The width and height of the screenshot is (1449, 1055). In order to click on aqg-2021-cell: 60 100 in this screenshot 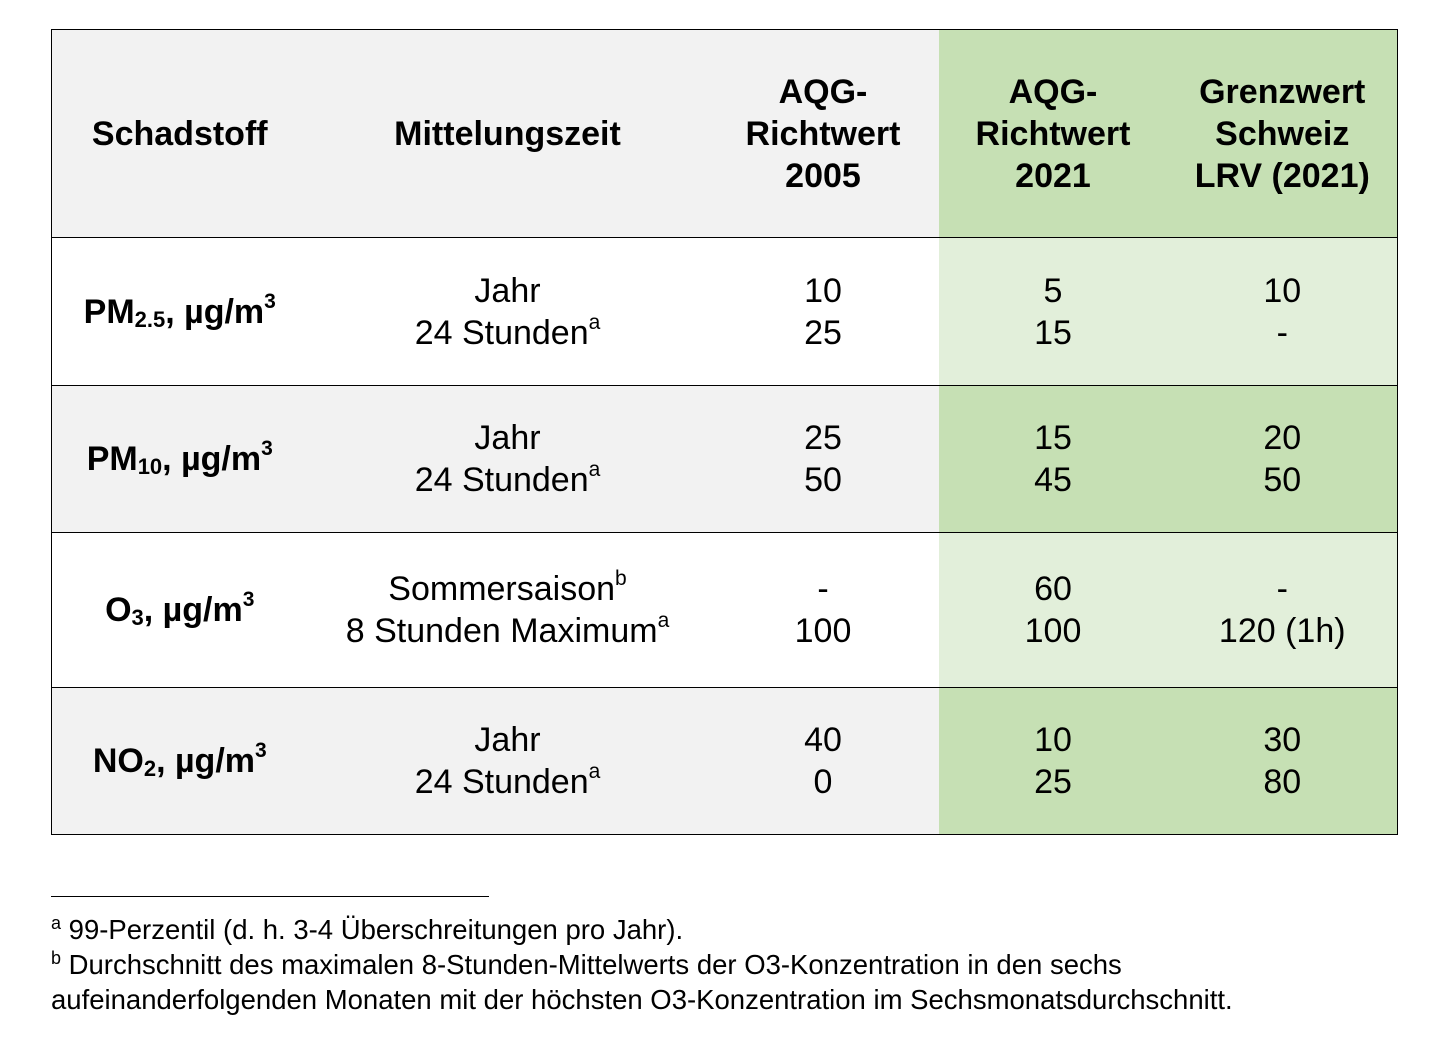, I will do `click(1053, 610)`.